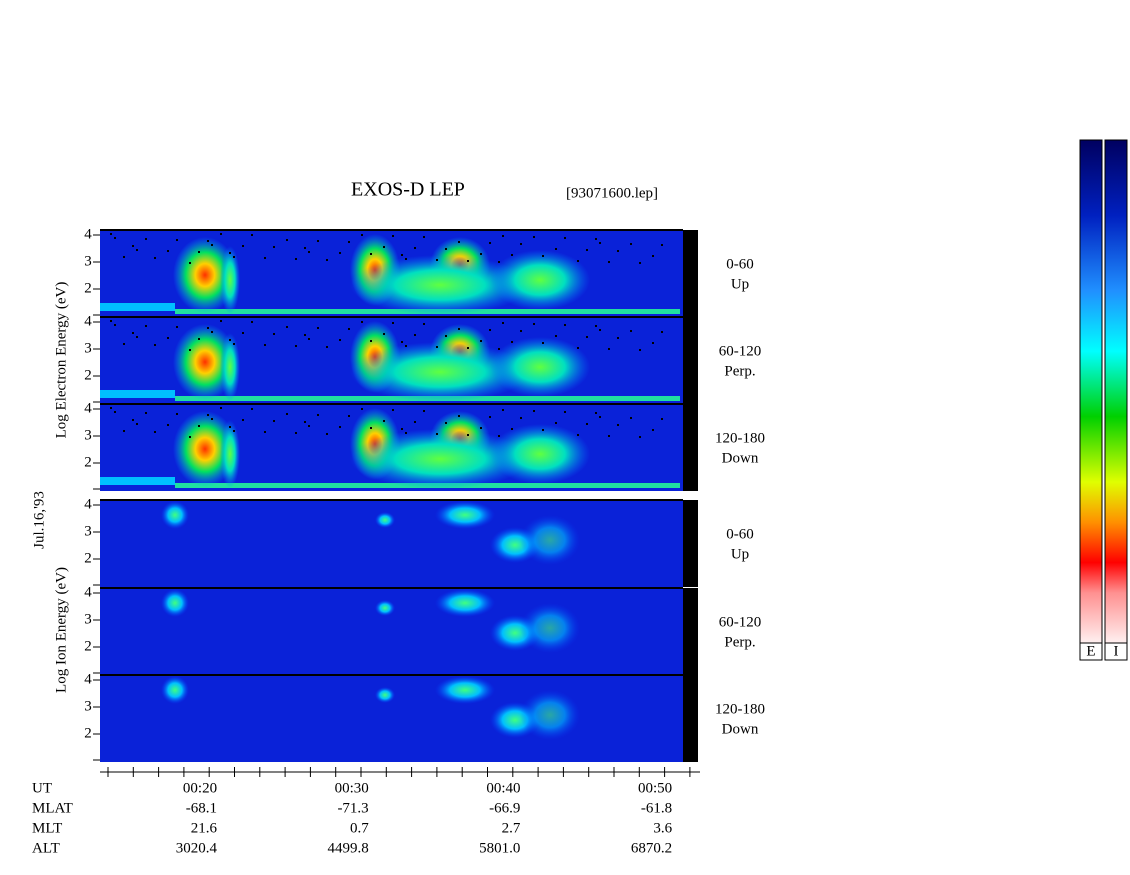  I want to click on spectrogram-panel: 2 3 4 120-180 Down, so click(424, 445).